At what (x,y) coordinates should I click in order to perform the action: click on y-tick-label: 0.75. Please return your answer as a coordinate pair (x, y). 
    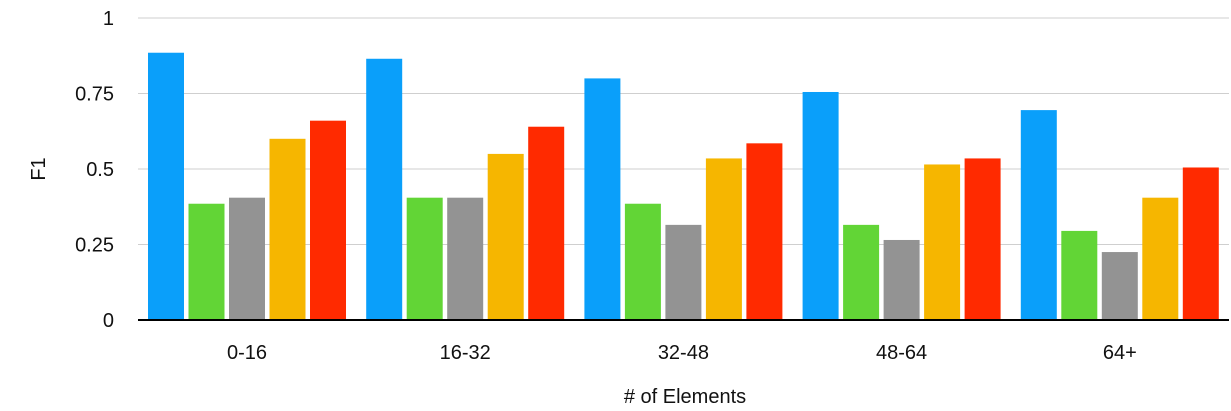
    Looking at the image, I should click on (94, 95).